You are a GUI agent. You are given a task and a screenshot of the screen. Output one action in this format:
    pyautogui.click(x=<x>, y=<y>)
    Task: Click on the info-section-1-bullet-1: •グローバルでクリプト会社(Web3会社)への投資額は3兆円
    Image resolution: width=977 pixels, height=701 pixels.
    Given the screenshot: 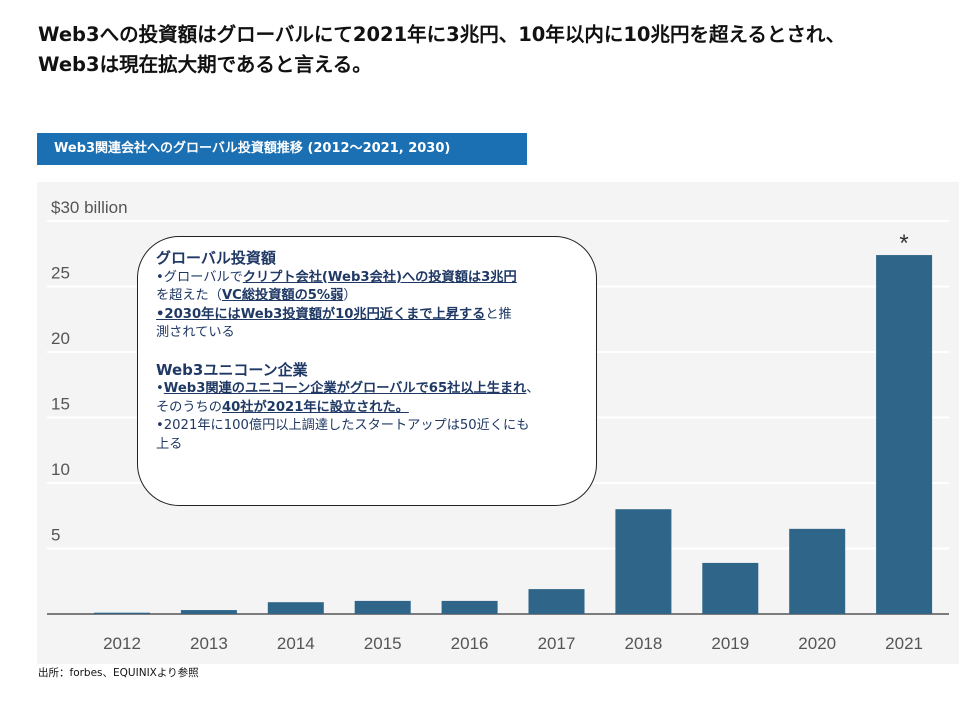 What is the action you would take?
    pyautogui.click(x=336, y=277)
    